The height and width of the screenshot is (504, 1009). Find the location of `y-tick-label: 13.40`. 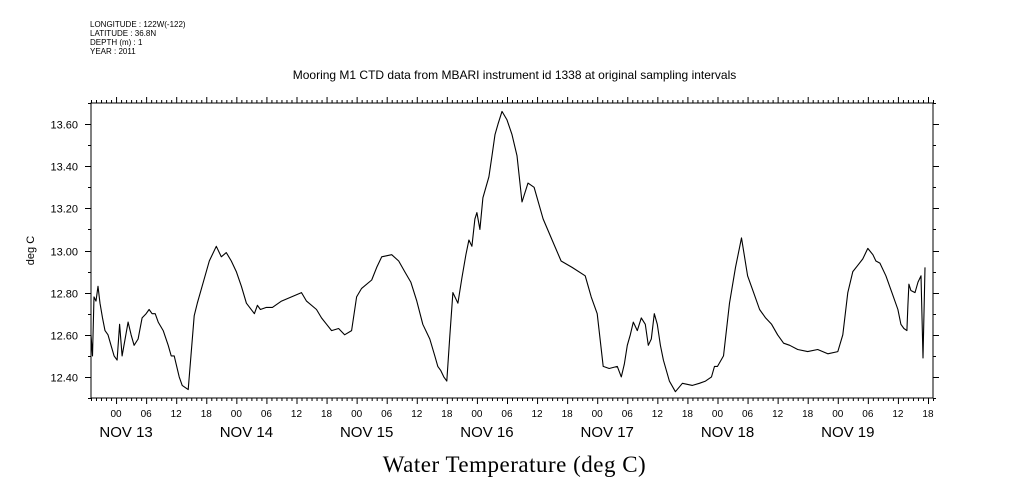

y-tick-label: 13.40 is located at coordinates (64, 168).